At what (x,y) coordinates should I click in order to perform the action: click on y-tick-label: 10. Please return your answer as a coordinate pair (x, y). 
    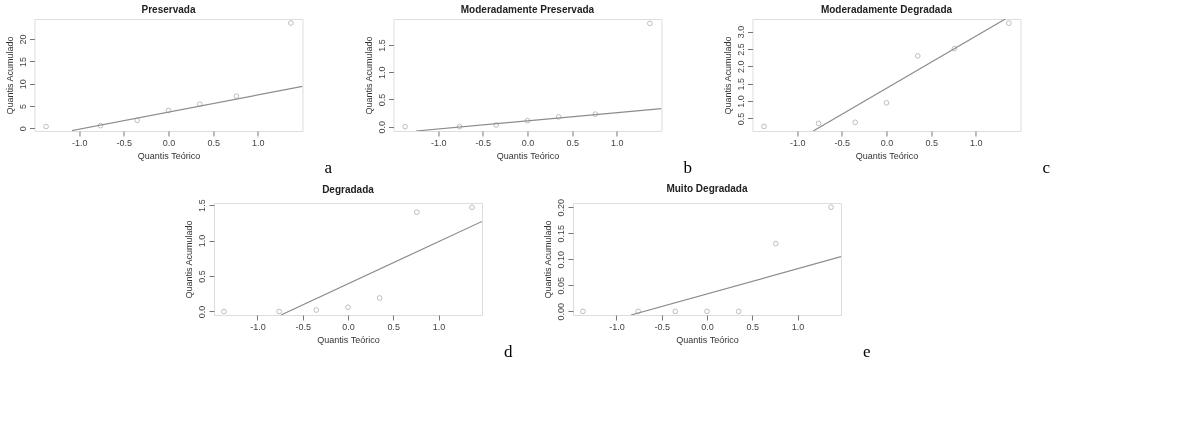
    Looking at the image, I should click on (22, 84).